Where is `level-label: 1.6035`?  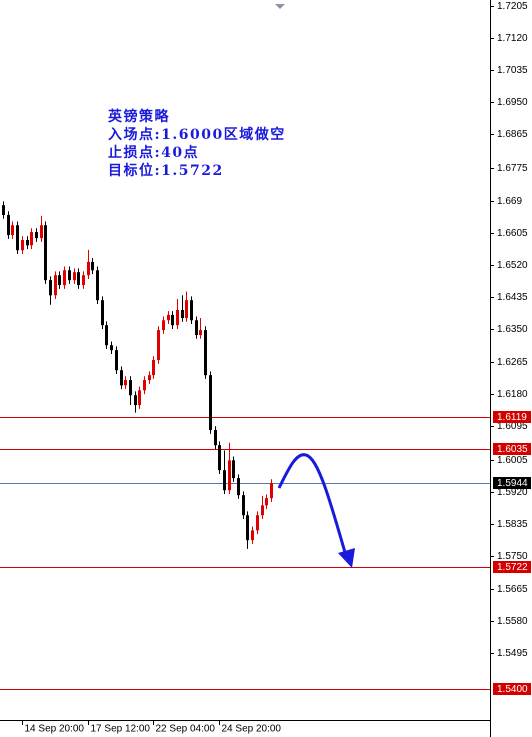 level-label: 1.6035 is located at coordinates (512, 449).